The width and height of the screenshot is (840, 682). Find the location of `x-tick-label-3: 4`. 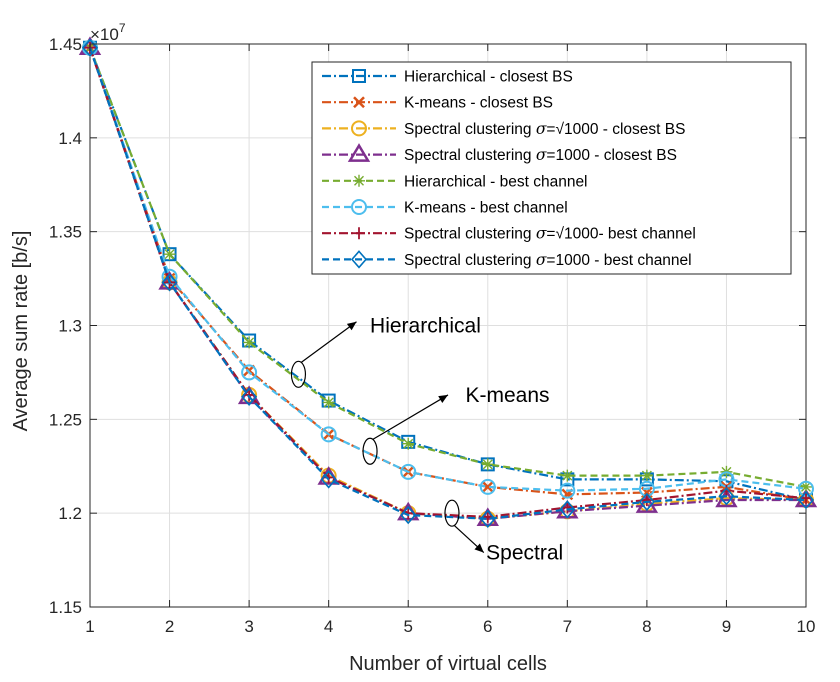

x-tick-label-3: 4 is located at coordinates (328, 626).